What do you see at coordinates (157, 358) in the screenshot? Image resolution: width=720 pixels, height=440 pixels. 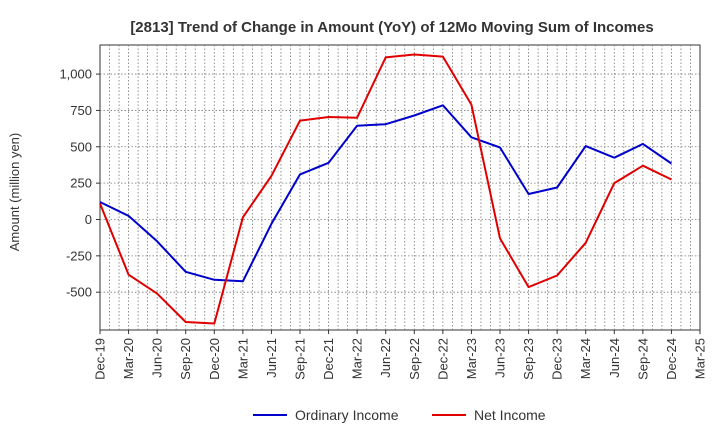 I see `x-tick-label: Jun-20` at bounding box center [157, 358].